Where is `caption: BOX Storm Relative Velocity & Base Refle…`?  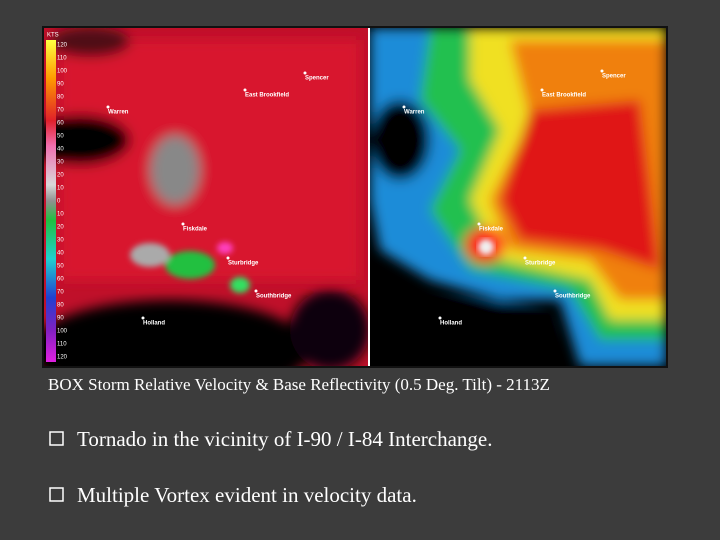
caption: BOX Storm Relative Velocity & Base Refle… is located at coordinates (299, 384).